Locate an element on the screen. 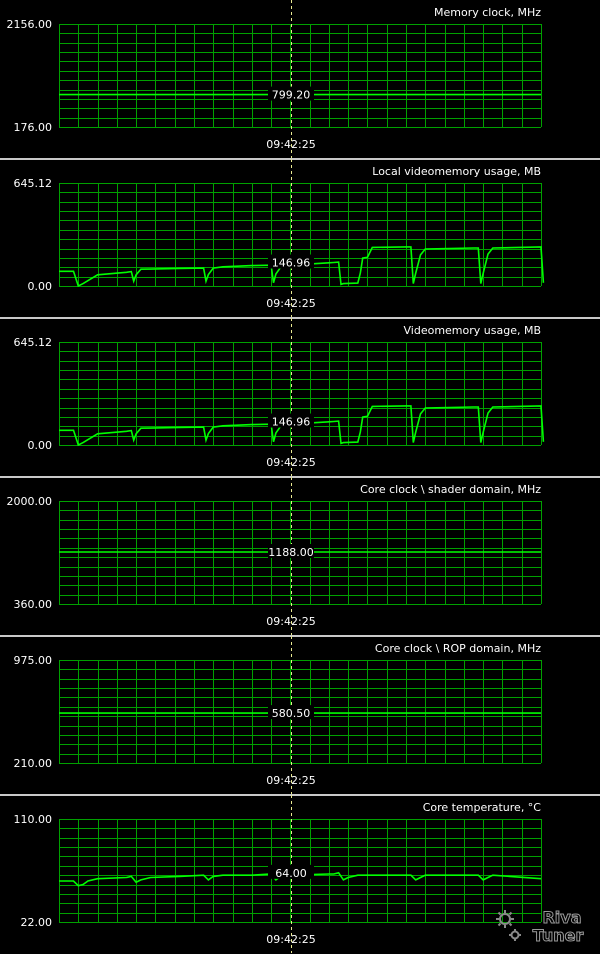 The image size is (600, 954). y-axis-max-label: 110.00 is located at coordinates (33, 819).